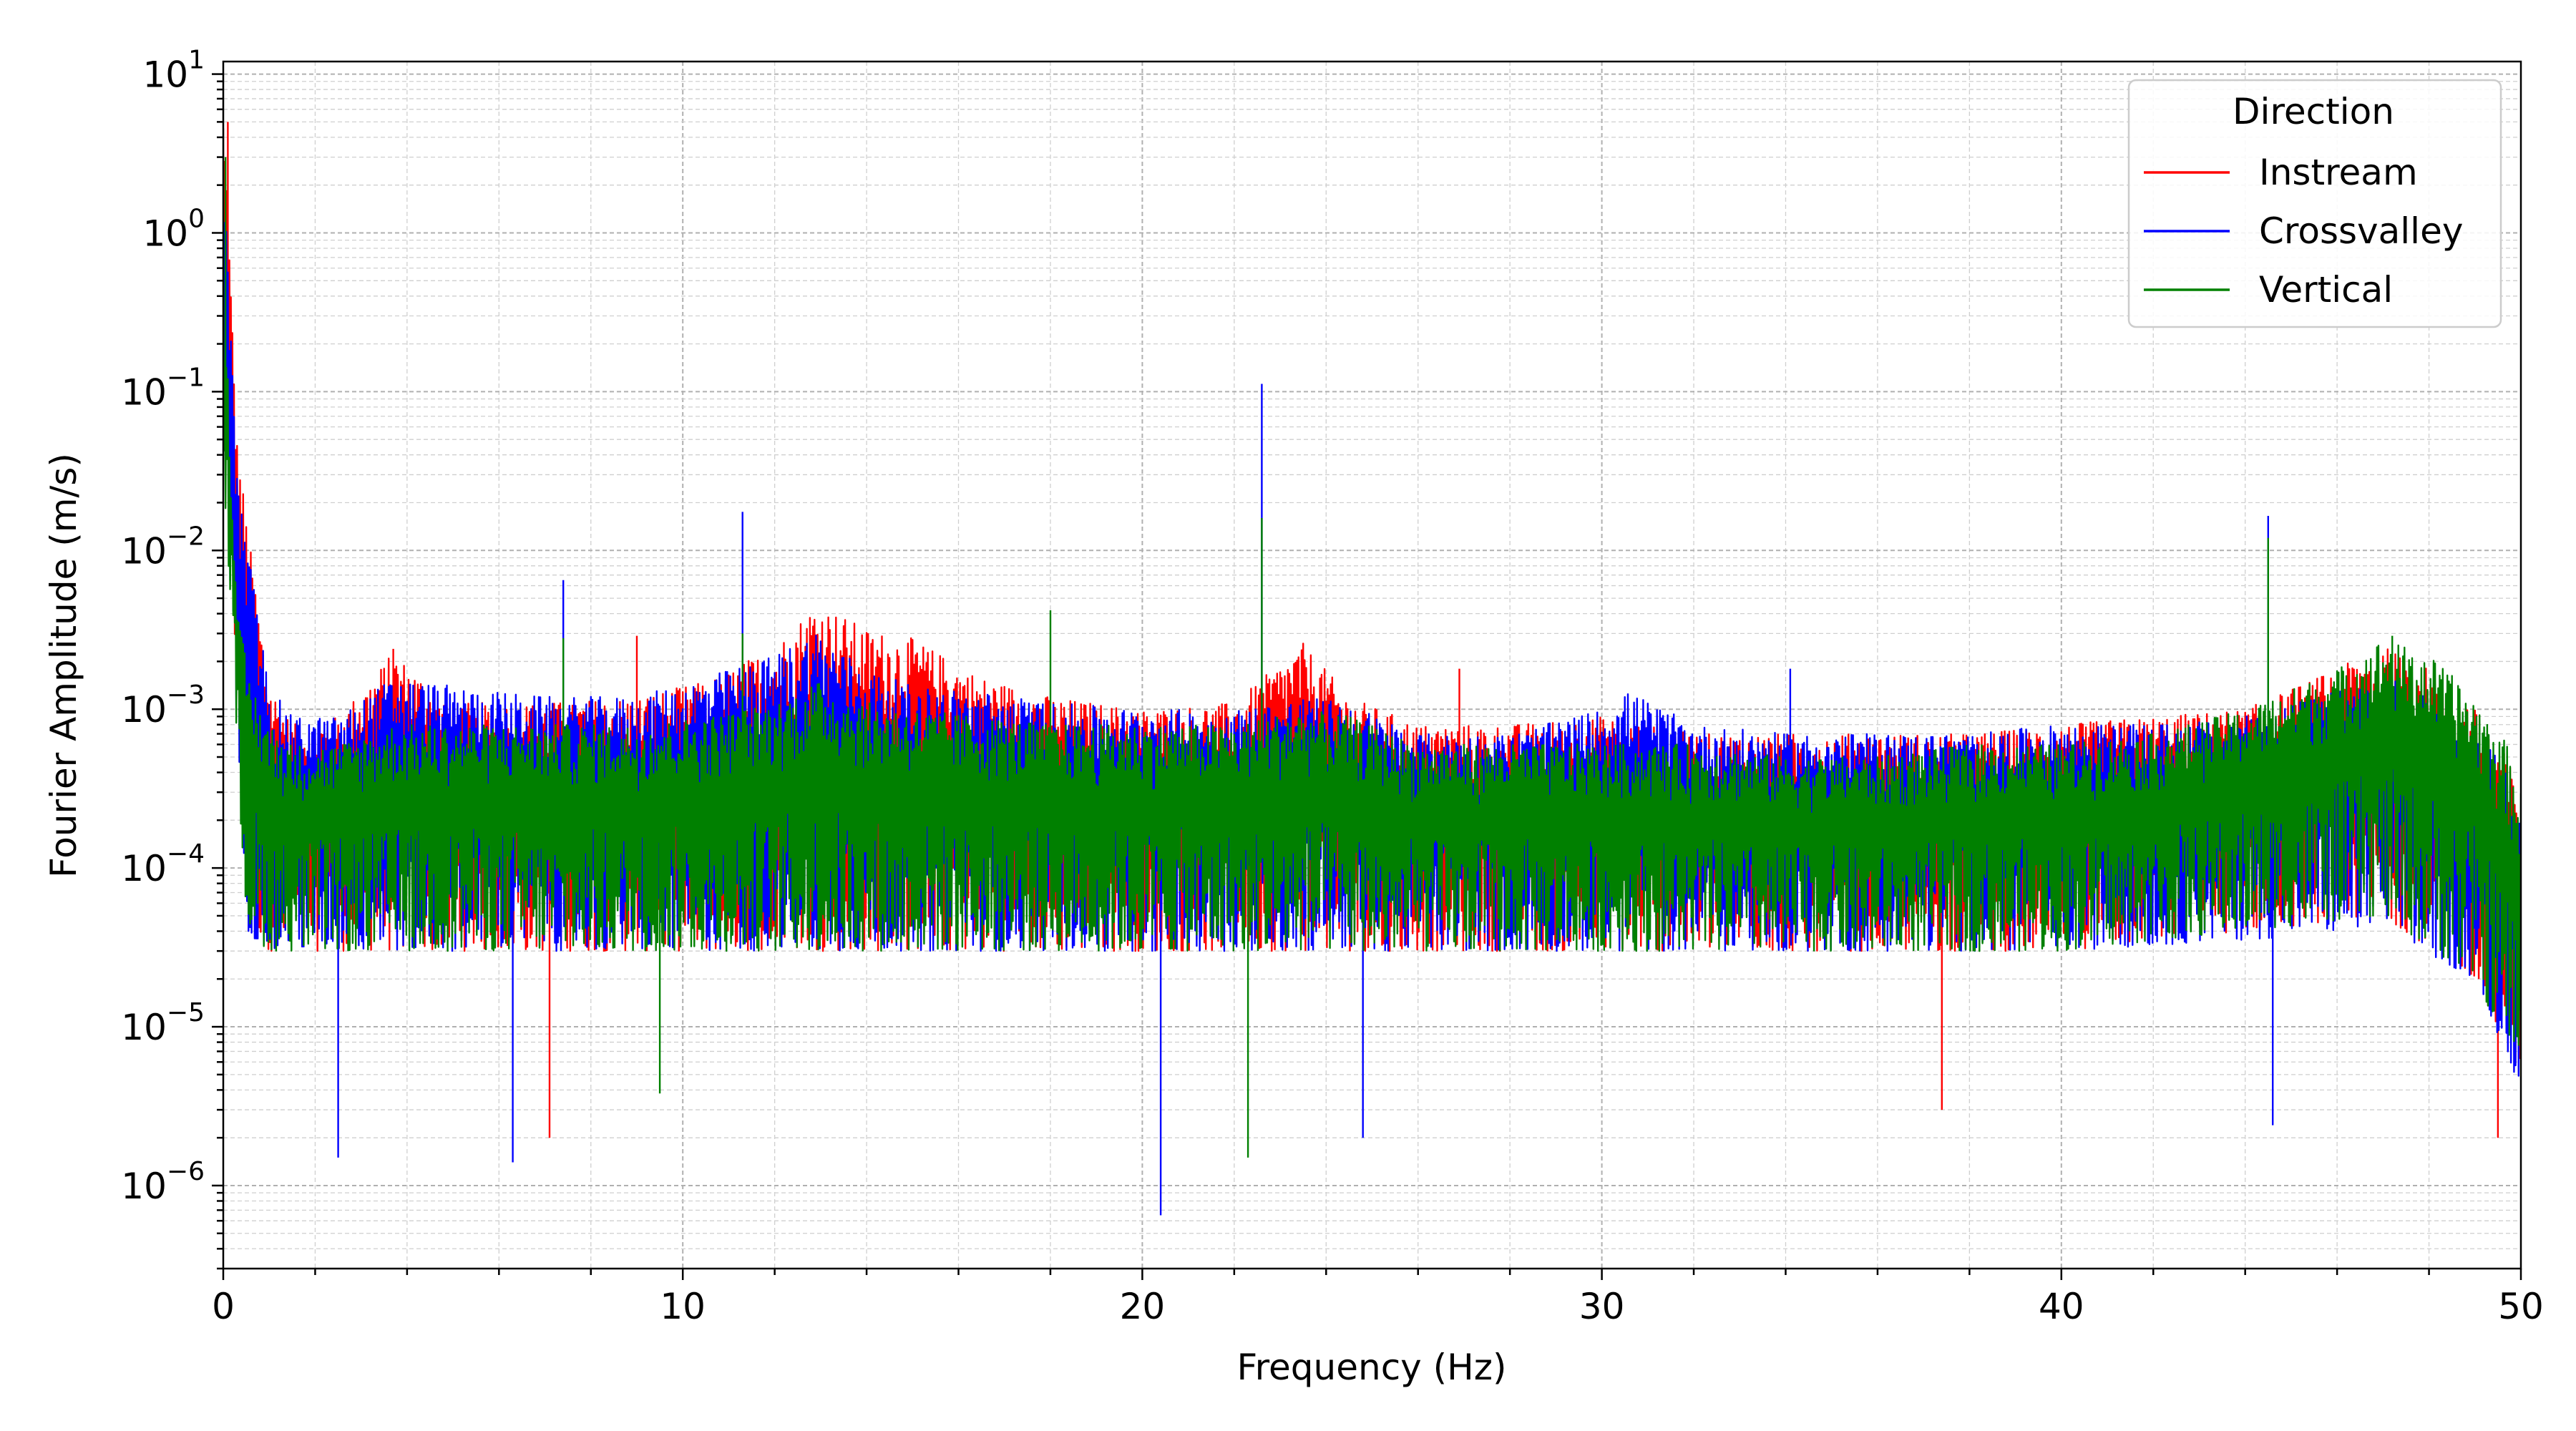  I want to click on y-tick-label: 10⁻⁶, so click(163, 1182).